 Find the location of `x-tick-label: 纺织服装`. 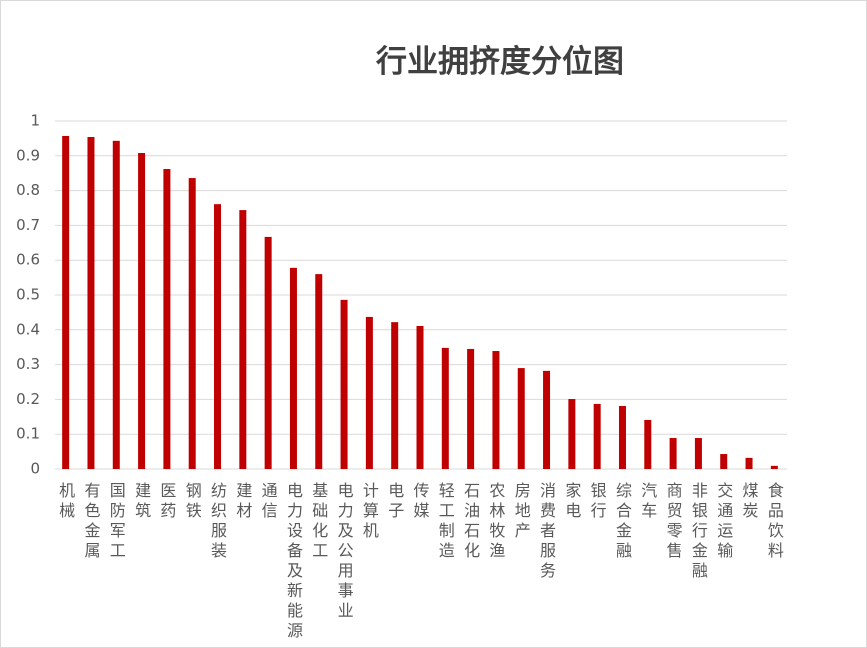

x-tick-label: 纺织服装 is located at coordinates (217, 522).